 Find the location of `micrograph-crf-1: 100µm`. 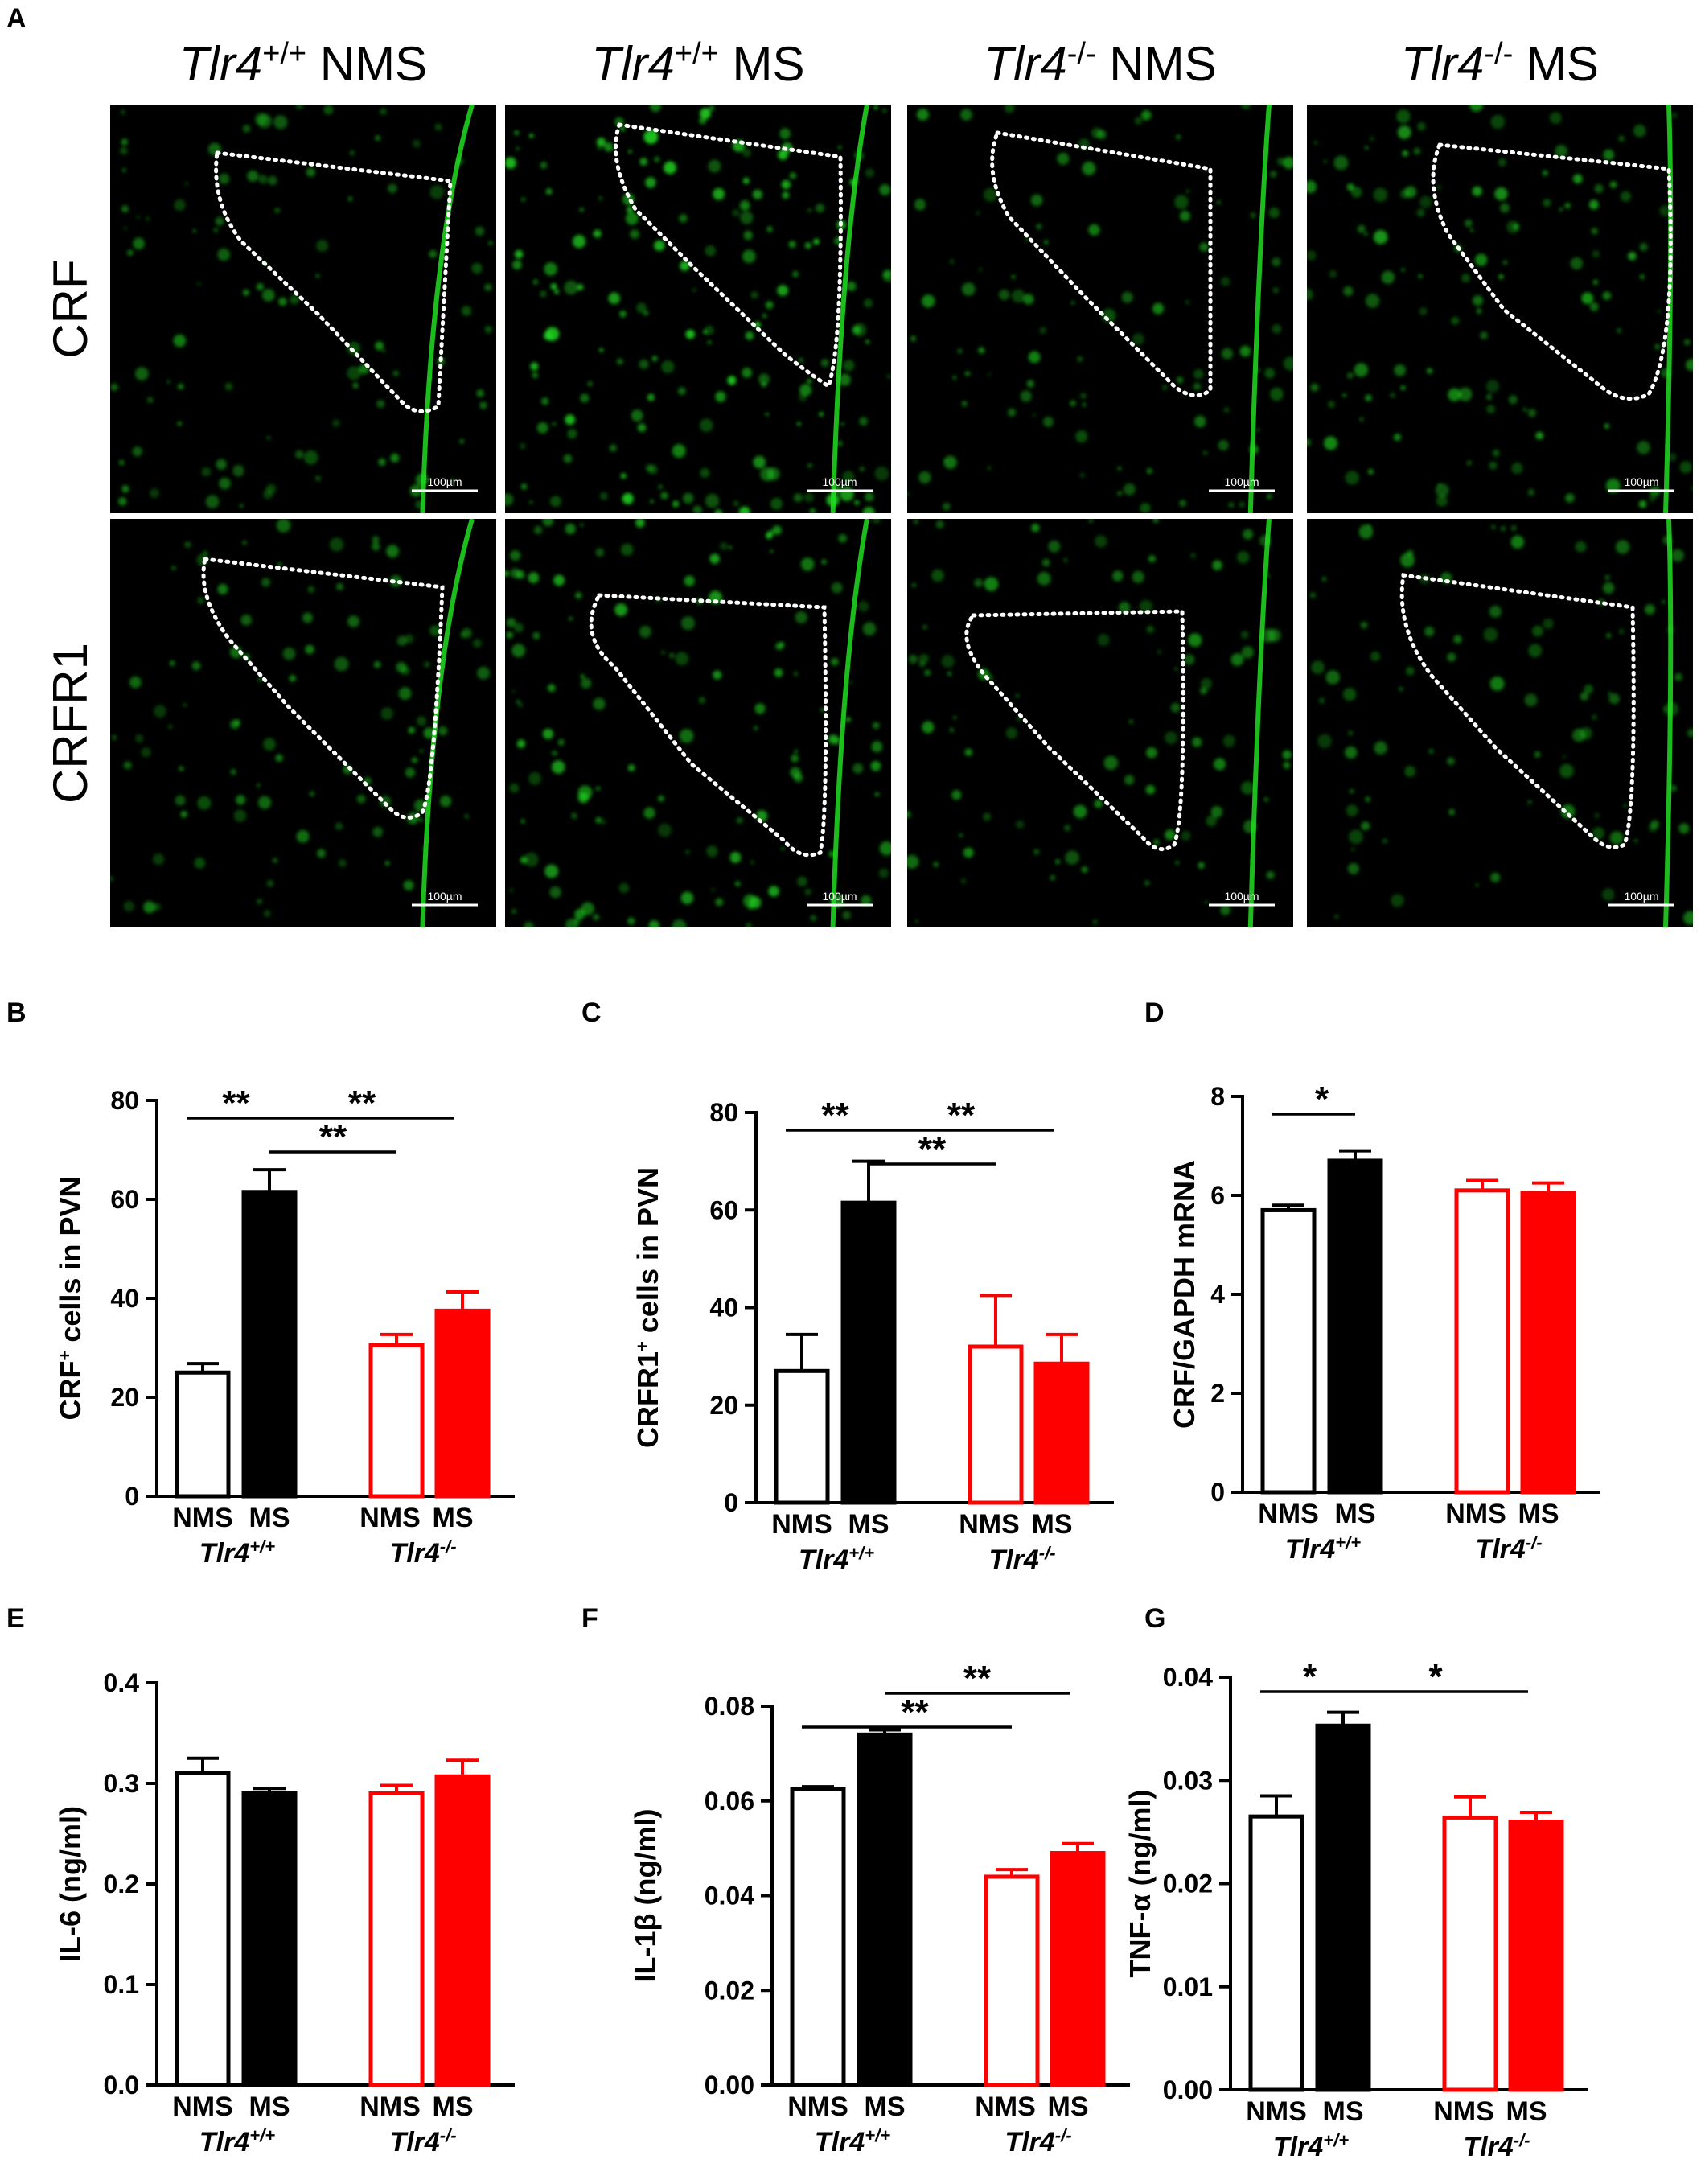

micrograph-crf-1: 100µm is located at coordinates (303, 309).